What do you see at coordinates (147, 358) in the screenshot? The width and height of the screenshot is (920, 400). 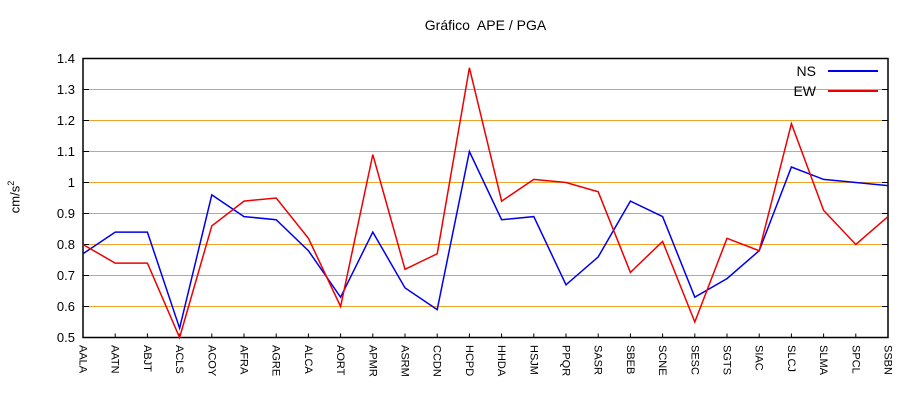 I see `x-axis-label: ABJT` at bounding box center [147, 358].